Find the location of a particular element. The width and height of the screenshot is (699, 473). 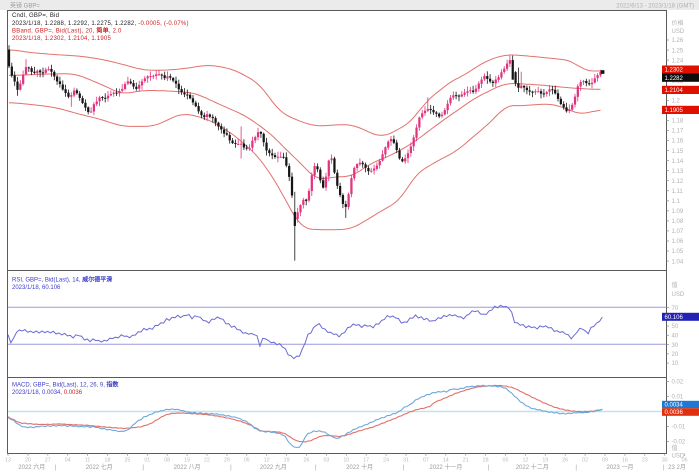

svg-text: 60.106 is located at coordinates (674, 318).